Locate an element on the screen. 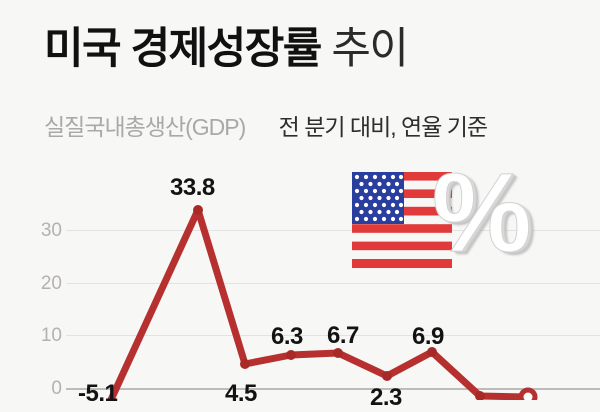  page-title-light: 추이 is located at coordinates (370, 49).